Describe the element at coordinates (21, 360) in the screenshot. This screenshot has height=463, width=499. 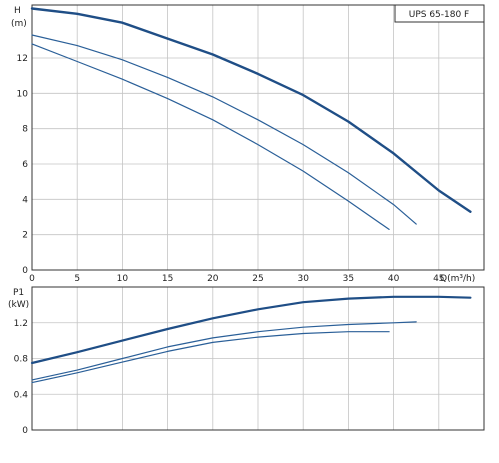
I see `power-ytick-label: 0.8` at that location.